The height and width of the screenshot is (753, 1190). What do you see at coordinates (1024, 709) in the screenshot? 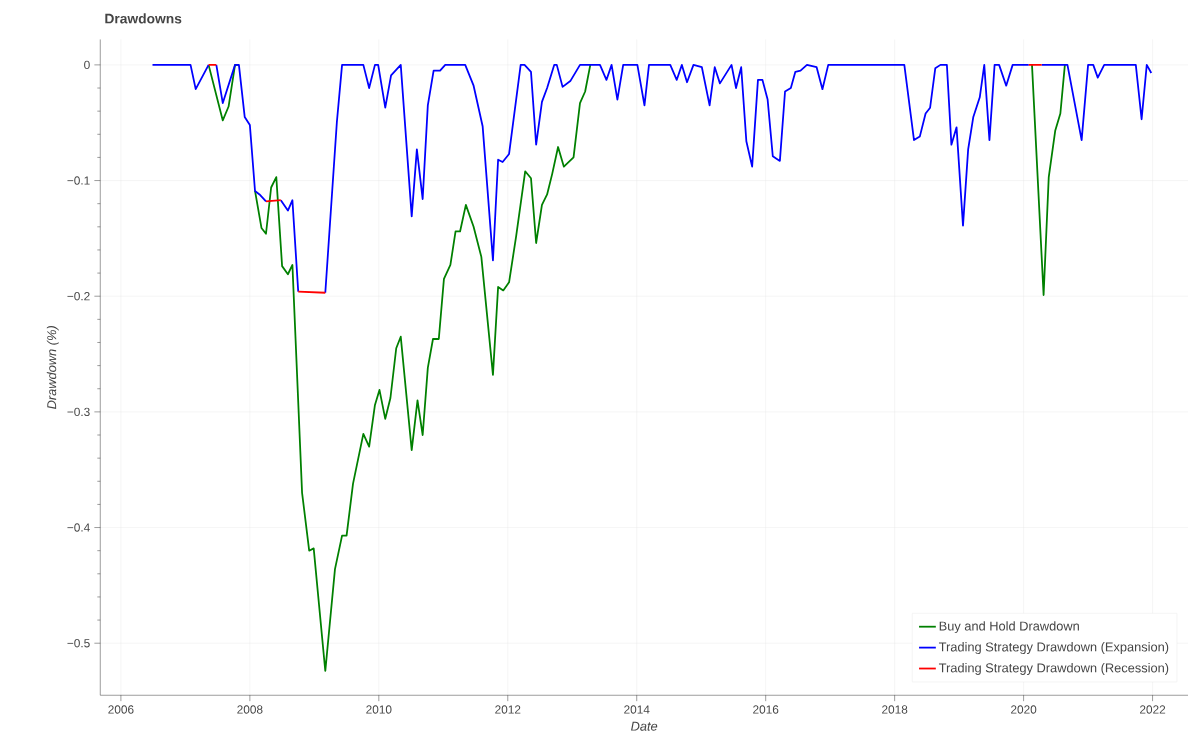
I see `x-tick-label: 2020` at bounding box center [1024, 709].